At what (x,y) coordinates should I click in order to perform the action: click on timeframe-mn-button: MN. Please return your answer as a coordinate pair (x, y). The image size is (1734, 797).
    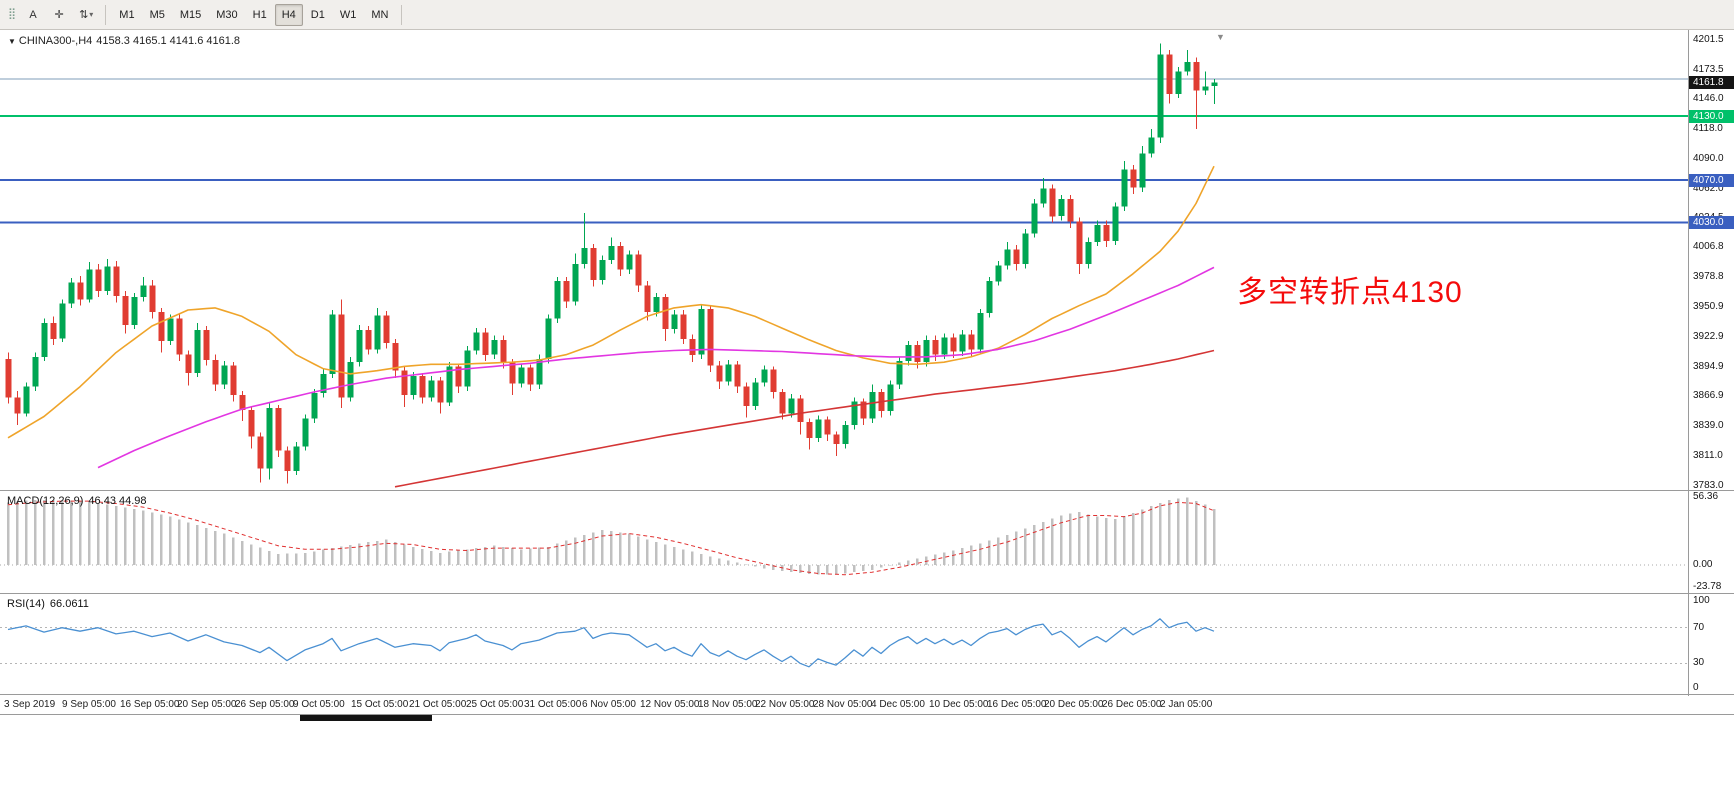
    Looking at the image, I should click on (379, 15).